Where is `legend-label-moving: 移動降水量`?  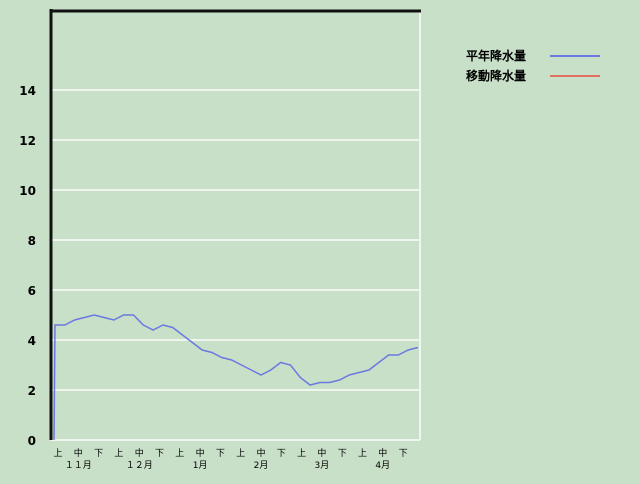 legend-label-moving: 移動降水量 is located at coordinates (496, 75).